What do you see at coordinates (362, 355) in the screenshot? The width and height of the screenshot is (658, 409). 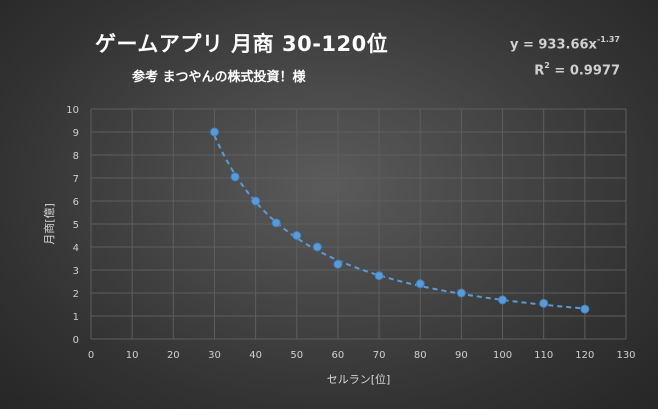 I see `x-axis-tick-labels: 0 10 20 30 40 50 60 70 80 90 100 110 120 130` at bounding box center [362, 355].